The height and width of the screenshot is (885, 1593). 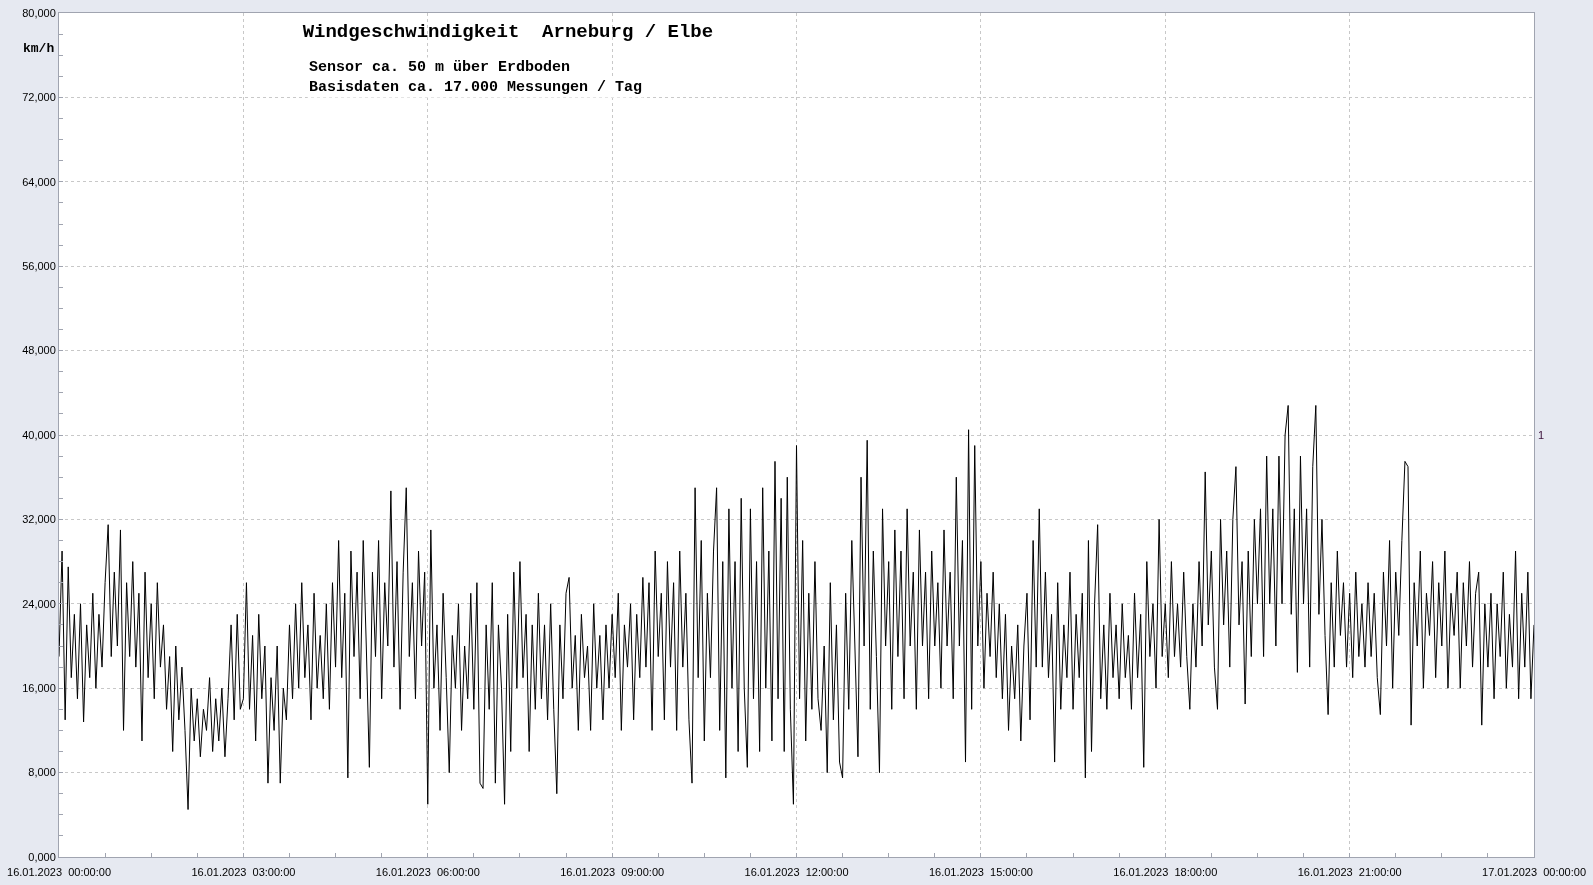 I want to click on x-tick-label: 16.01.2023 00:00:00, so click(x=59, y=872).